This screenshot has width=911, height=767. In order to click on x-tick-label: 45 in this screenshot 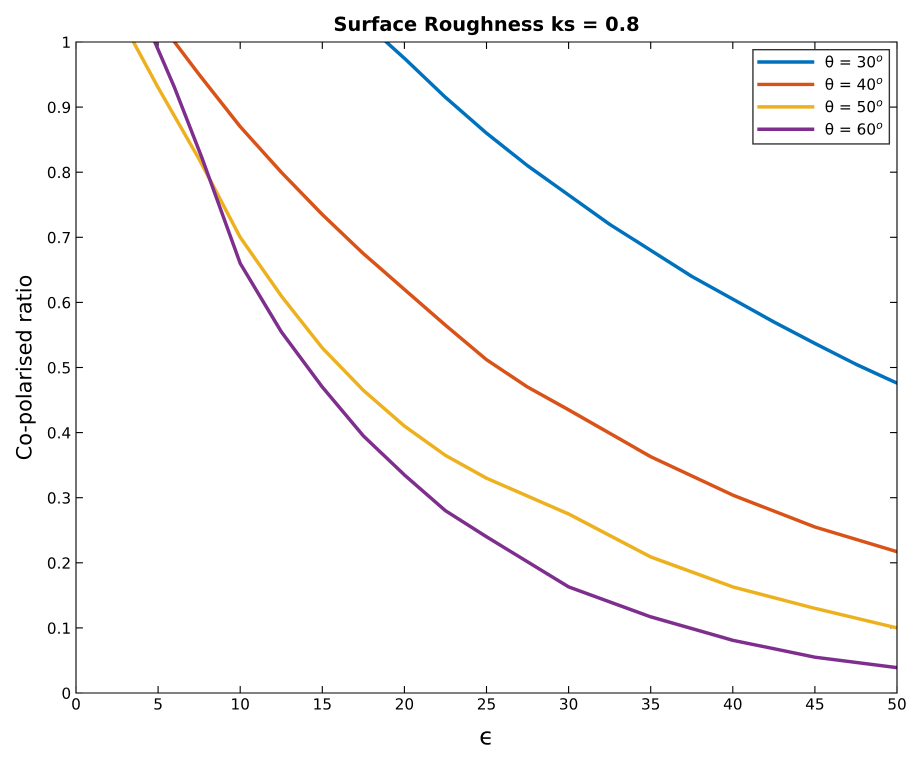, I will do `click(815, 704)`.